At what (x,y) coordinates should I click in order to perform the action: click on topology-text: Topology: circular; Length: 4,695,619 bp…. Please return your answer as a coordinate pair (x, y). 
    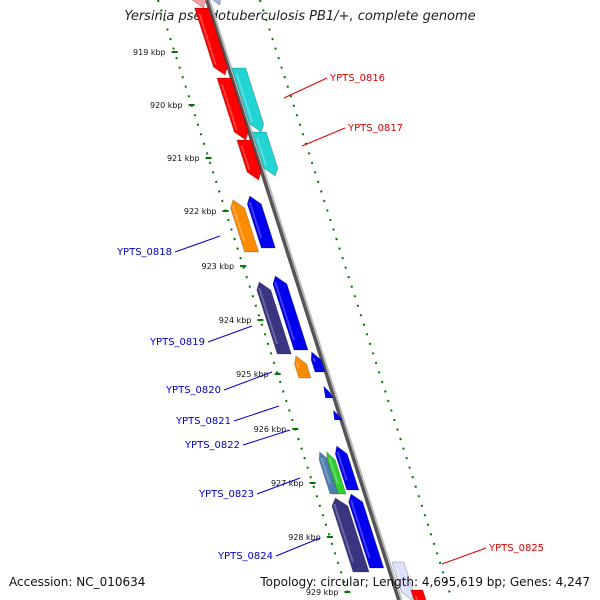
    Looking at the image, I should click on (425, 582).